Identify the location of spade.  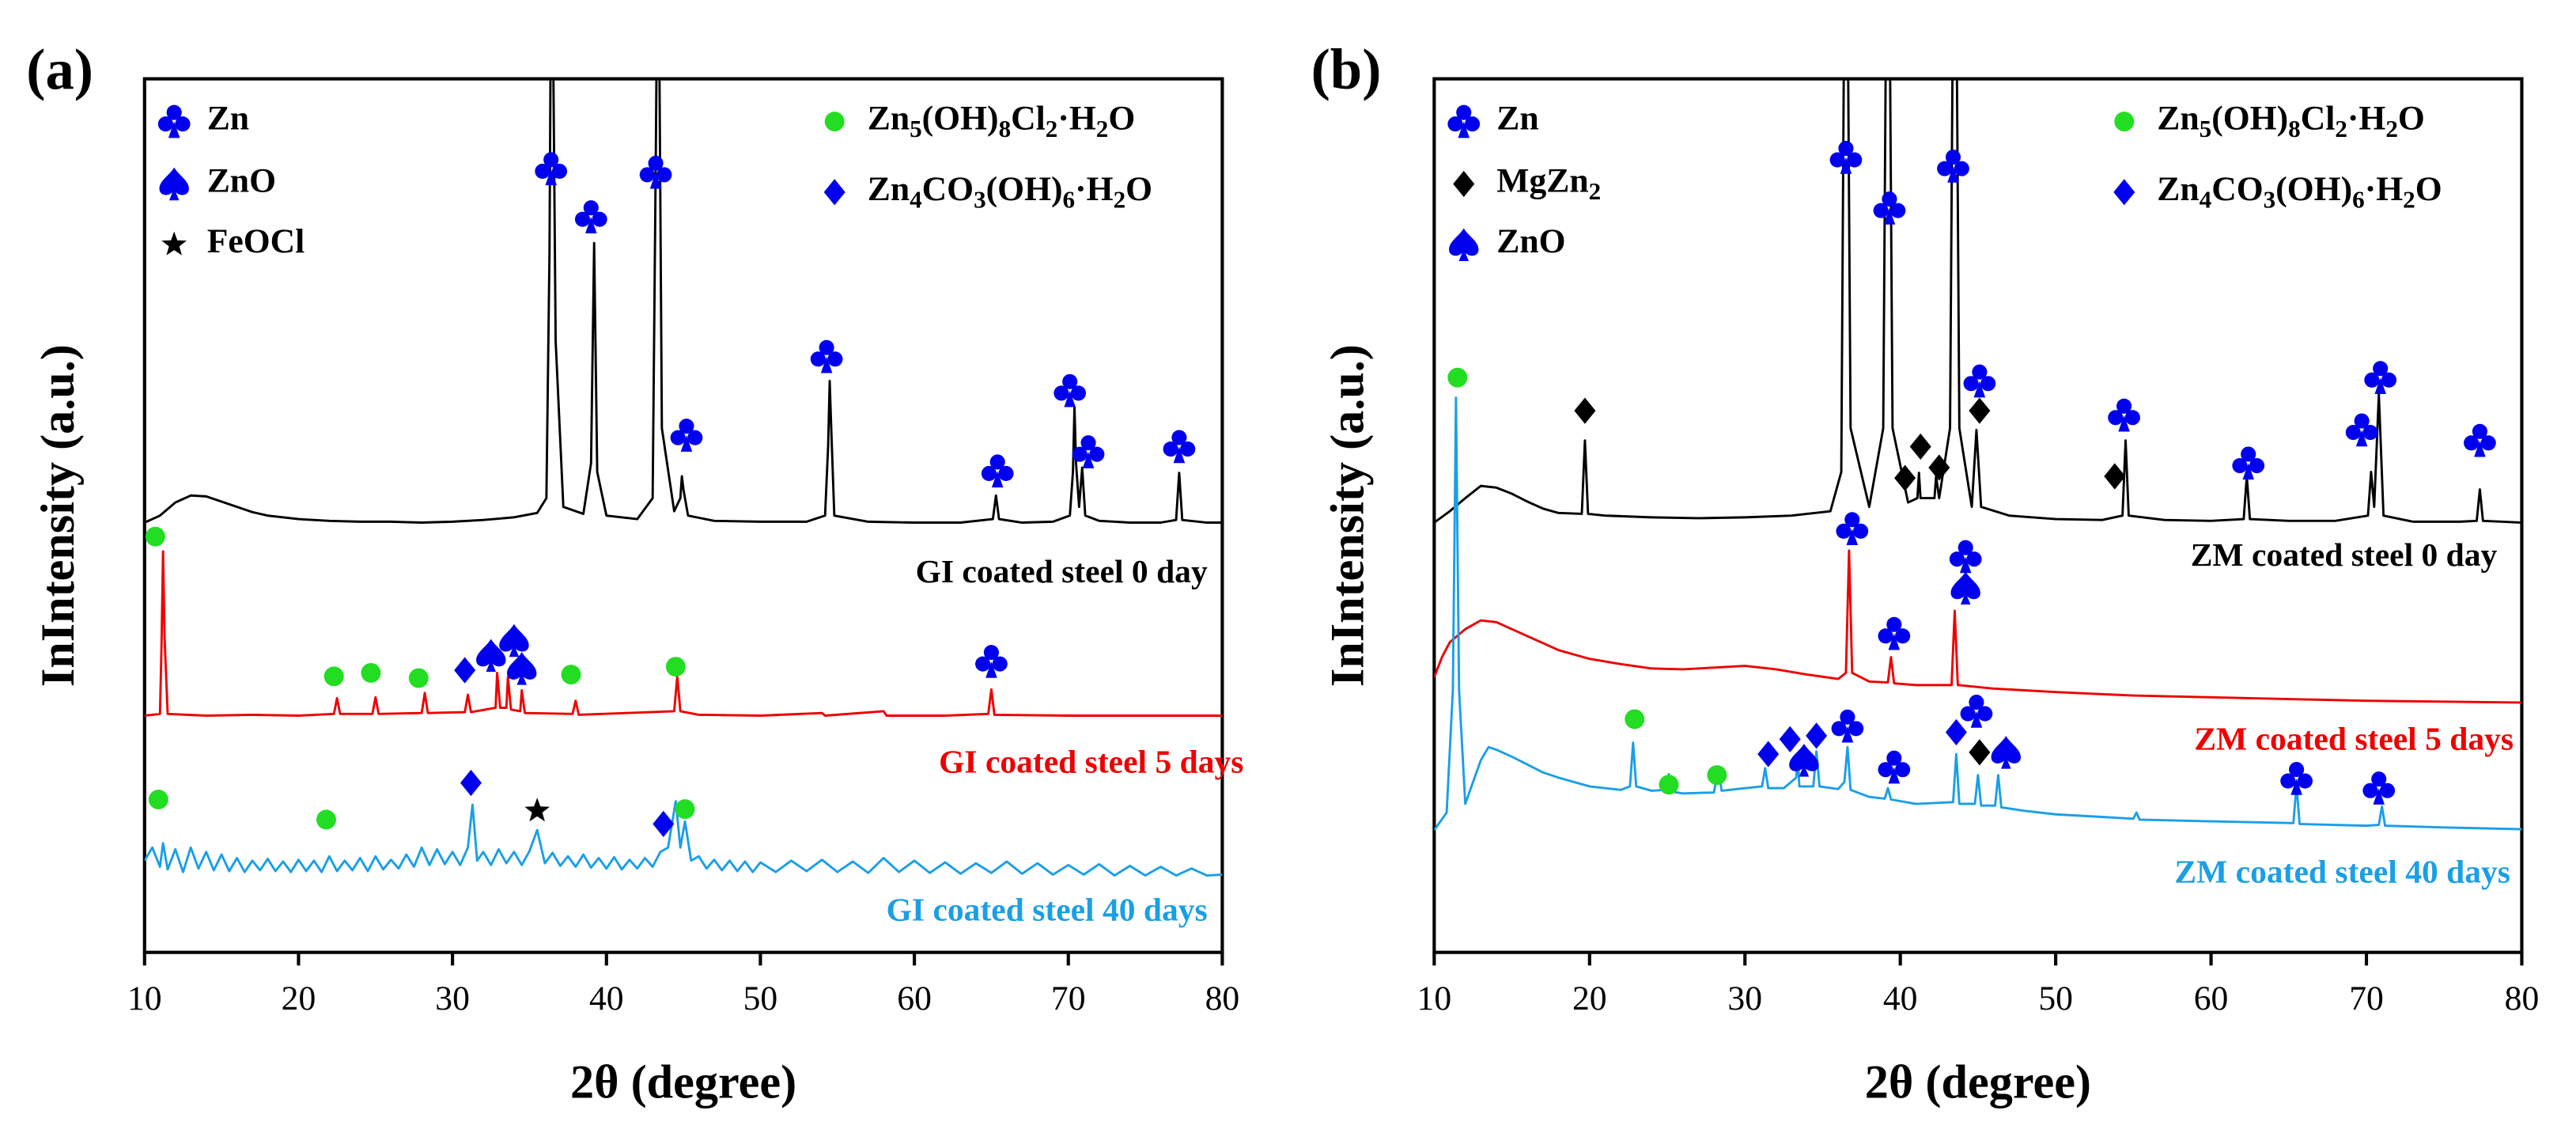
(2006, 753).